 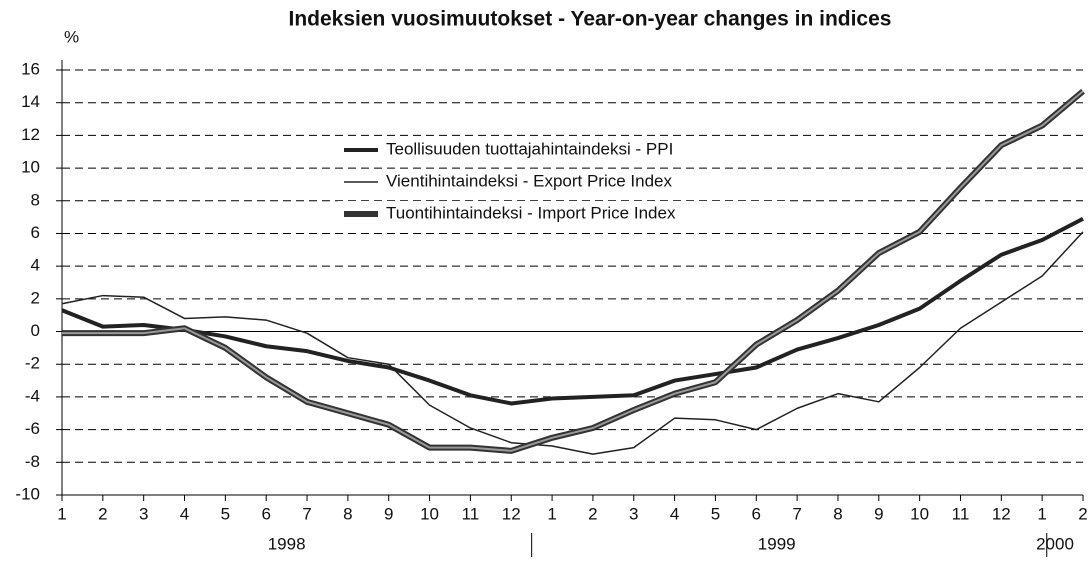 What do you see at coordinates (32, 395) in the screenshot?
I see `y-tick-label: -4` at bounding box center [32, 395].